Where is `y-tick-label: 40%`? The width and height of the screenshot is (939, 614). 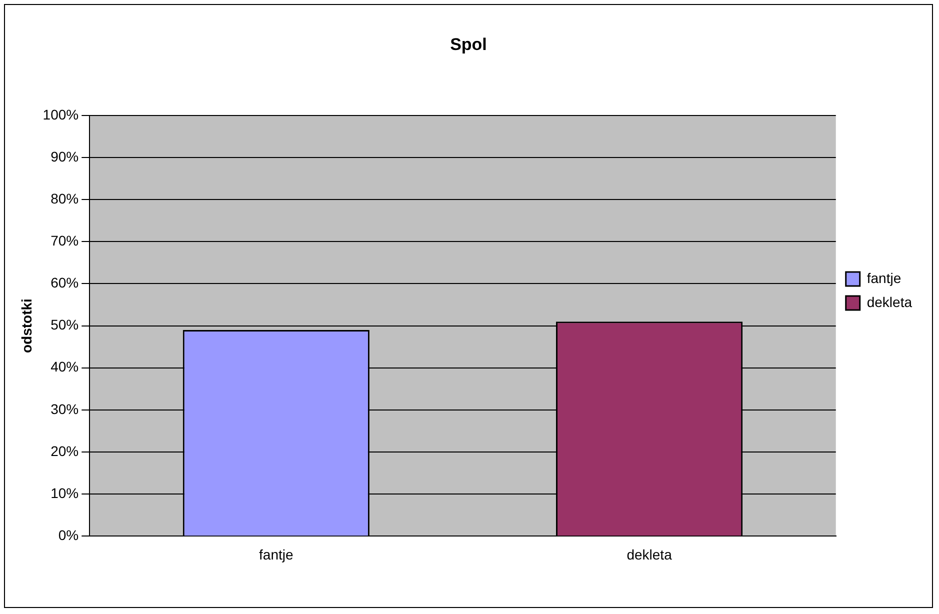 y-tick-label: 40% is located at coordinates (64, 366).